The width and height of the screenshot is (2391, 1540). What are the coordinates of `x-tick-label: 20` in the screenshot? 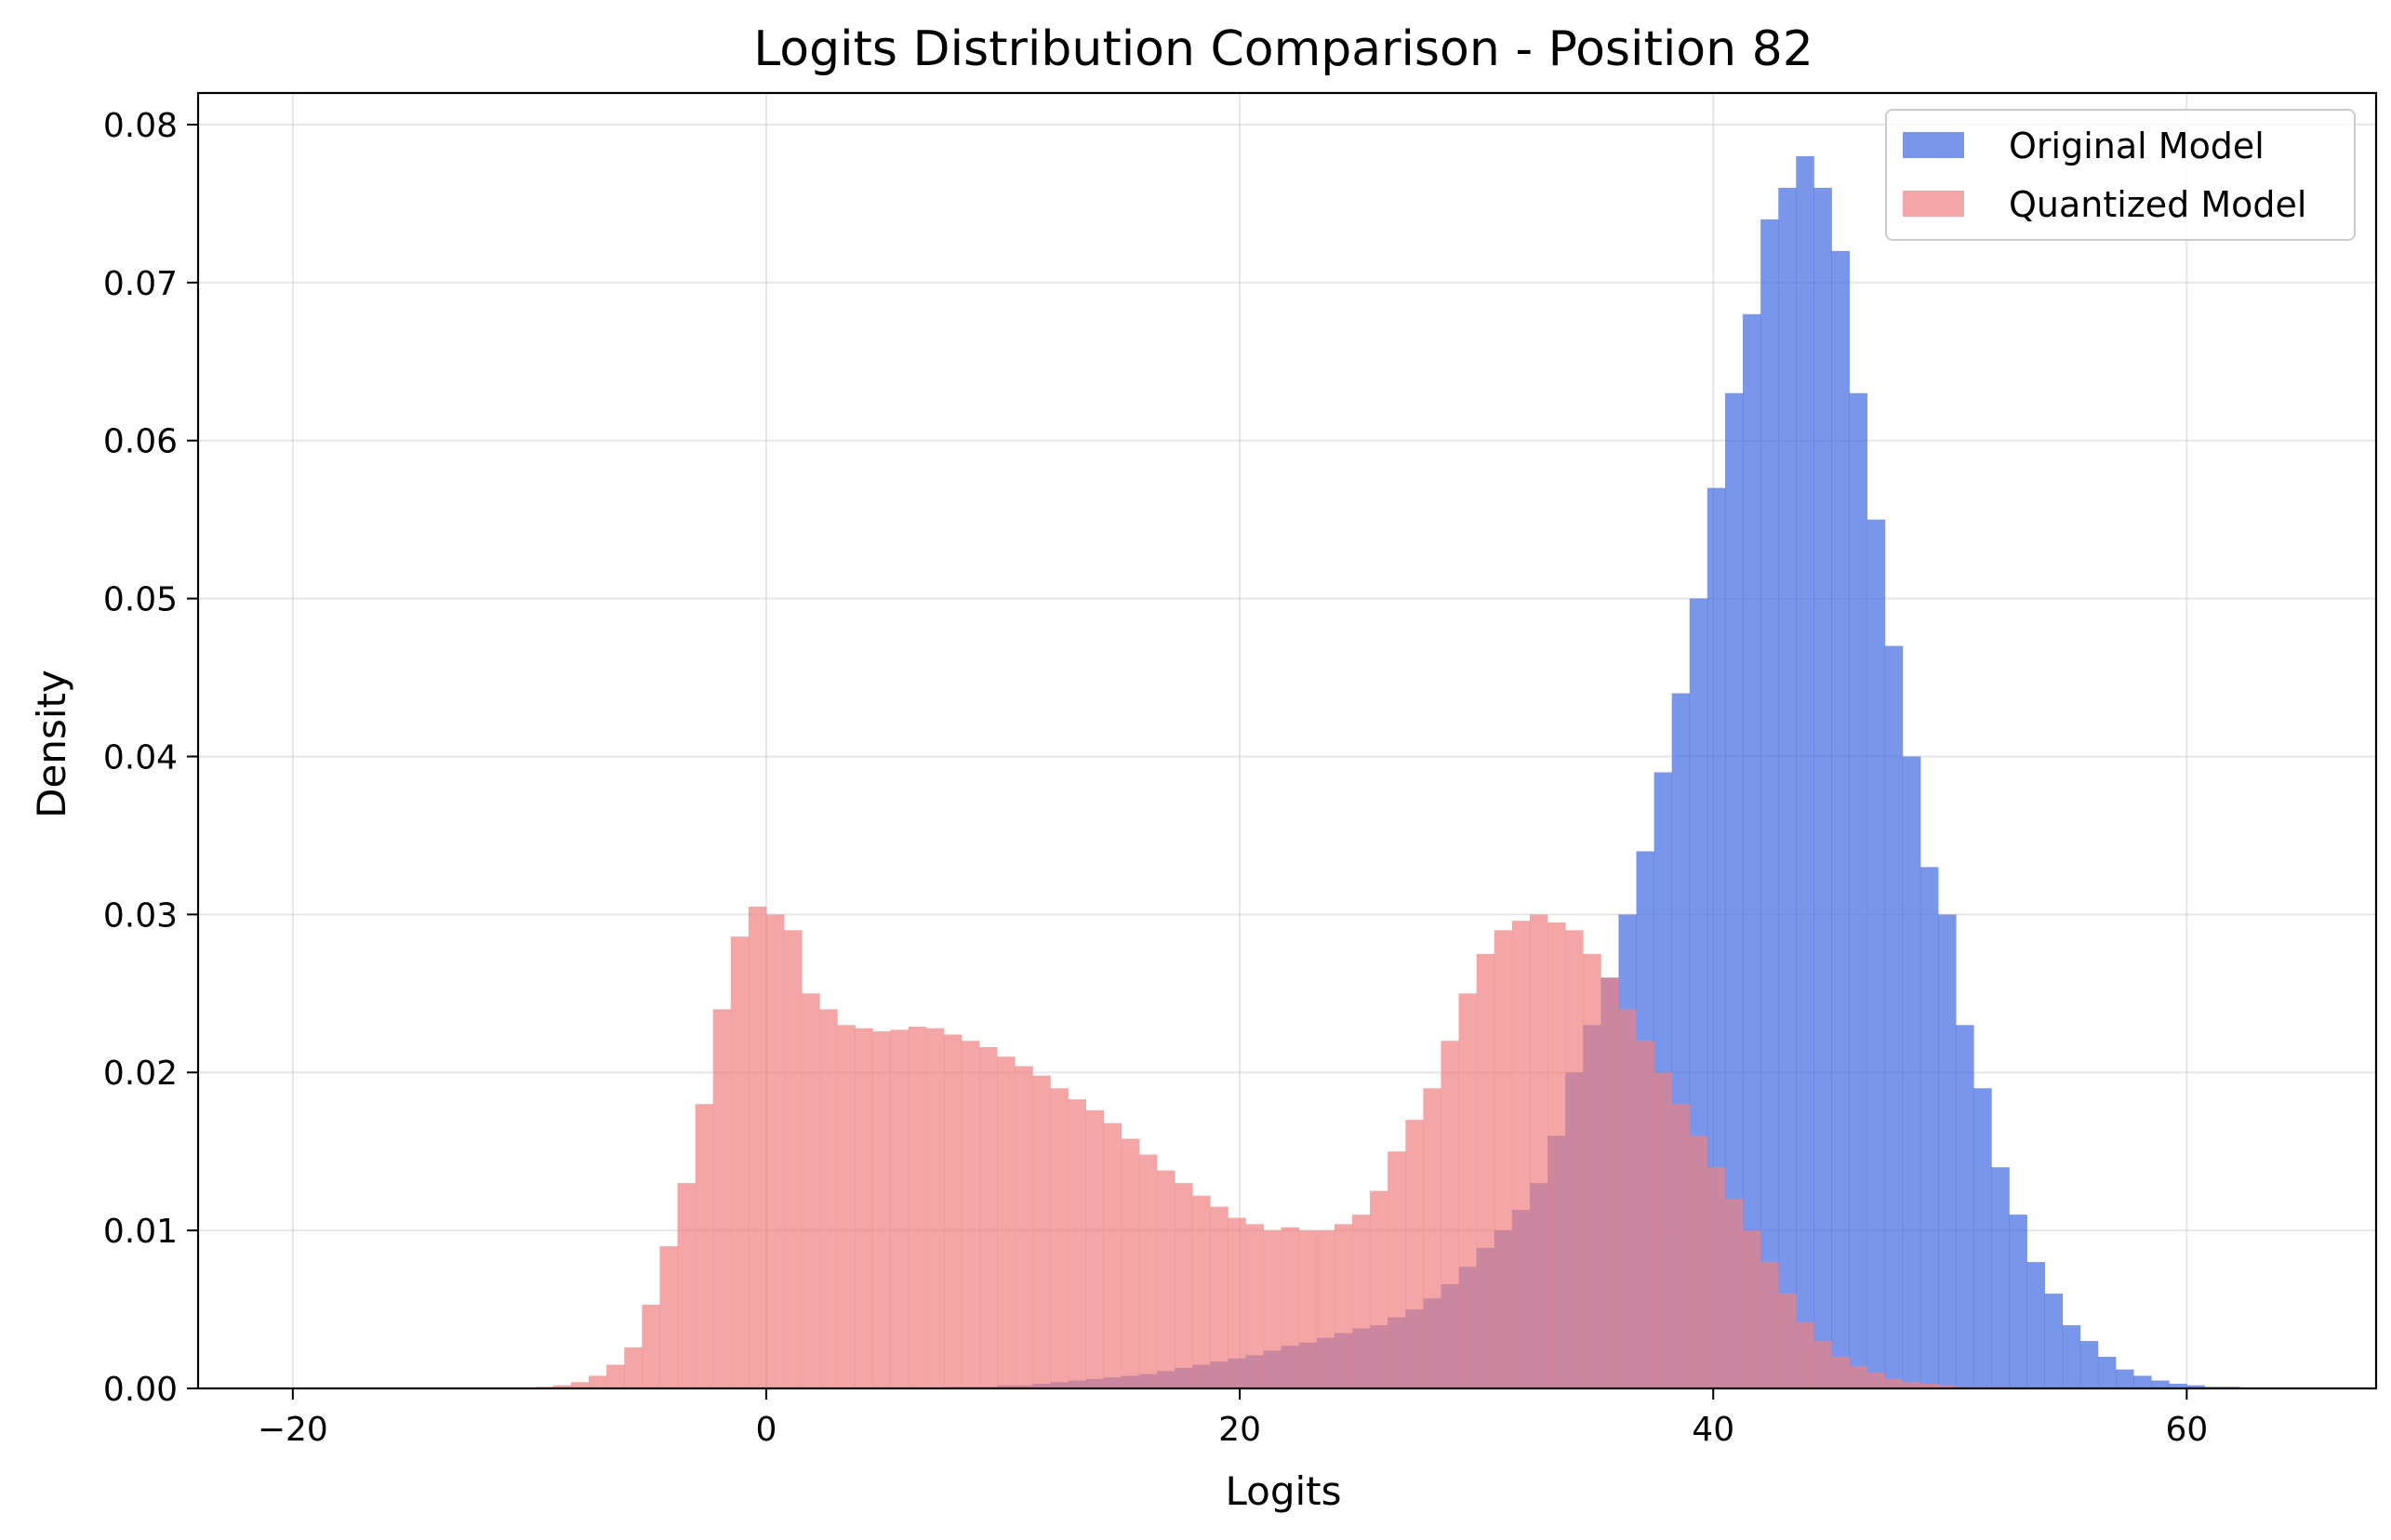 It's located at (1239, 1430).